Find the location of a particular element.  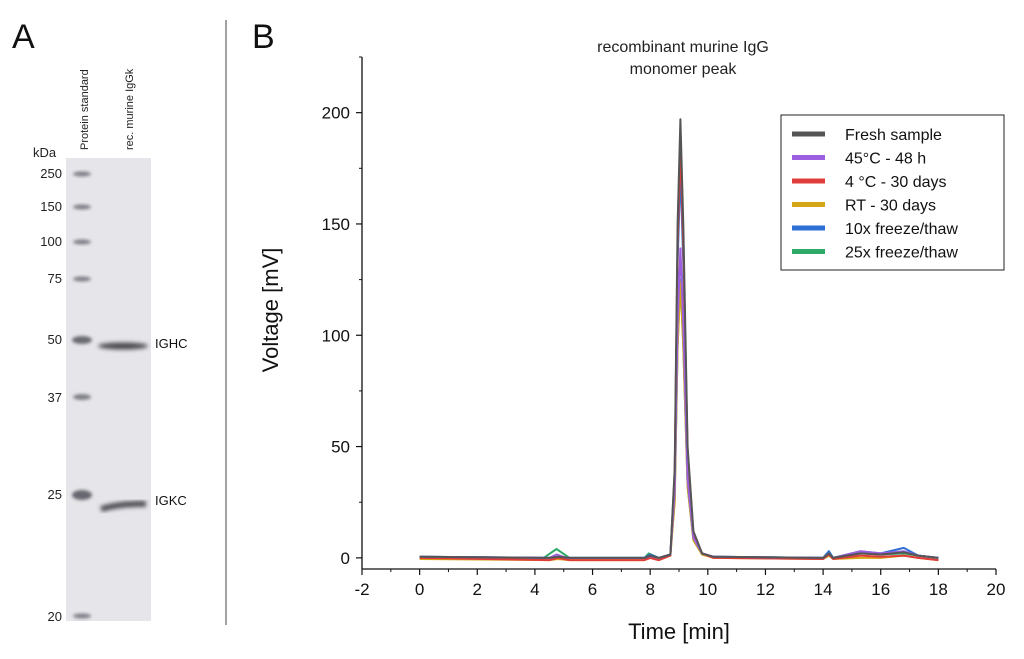

x-tick-label: 10 is located at coordinates (707, 589).